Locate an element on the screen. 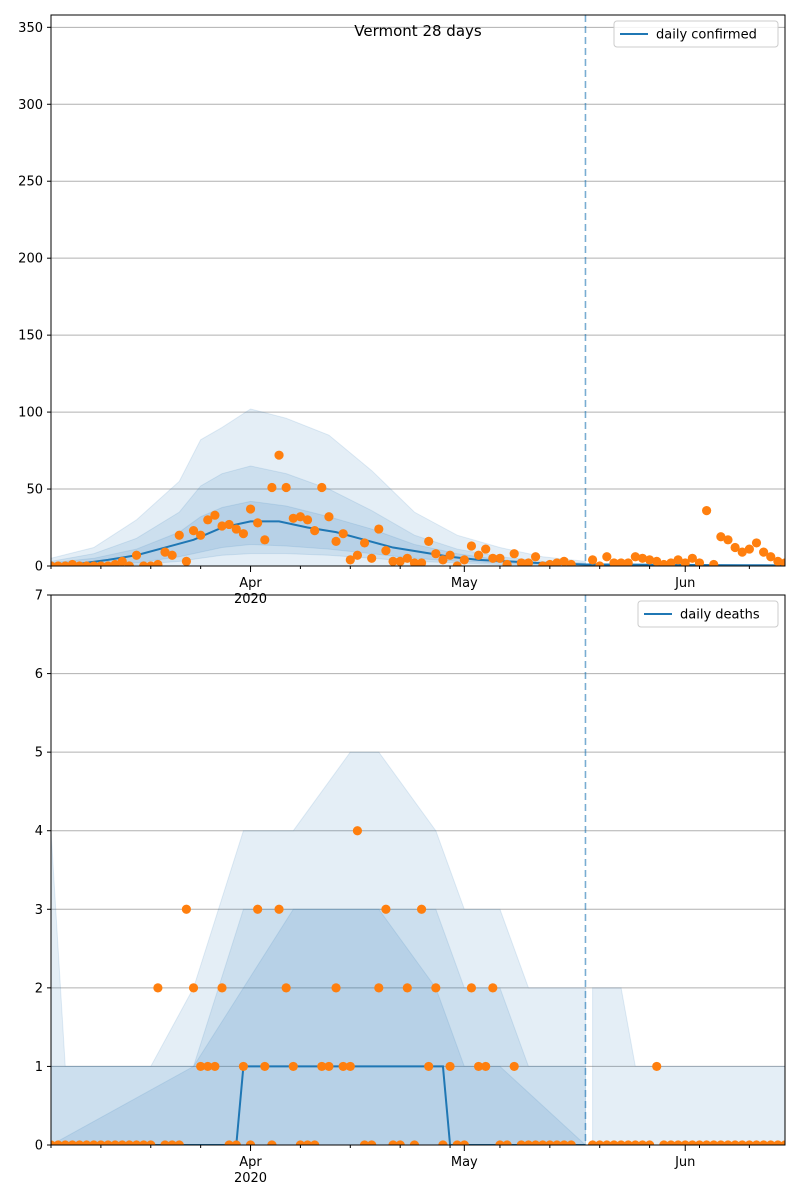 Image resolution: width=800 pixels, height=1200 pixels. y-tick-label: 50 is located at coordinates (34, 490).